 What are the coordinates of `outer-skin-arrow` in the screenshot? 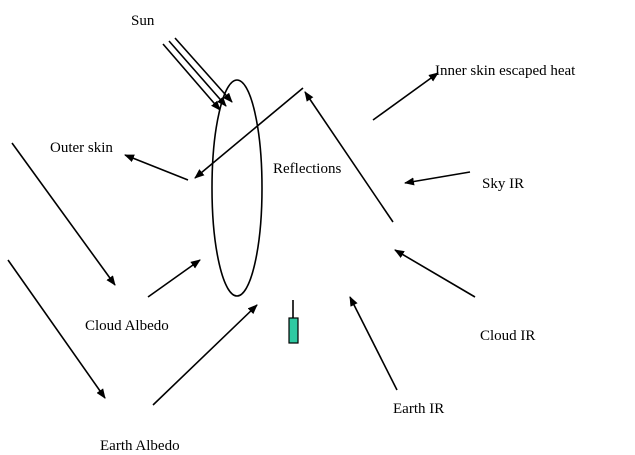 It's located at (156, 167).